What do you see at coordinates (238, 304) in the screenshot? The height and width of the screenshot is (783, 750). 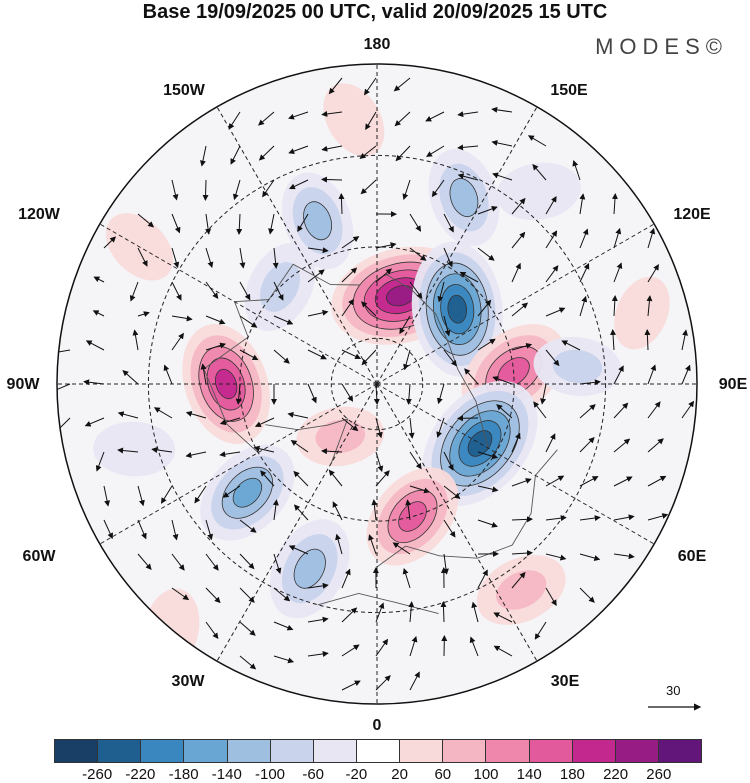 I see `meridian-line` at bounding box center [238, 304].